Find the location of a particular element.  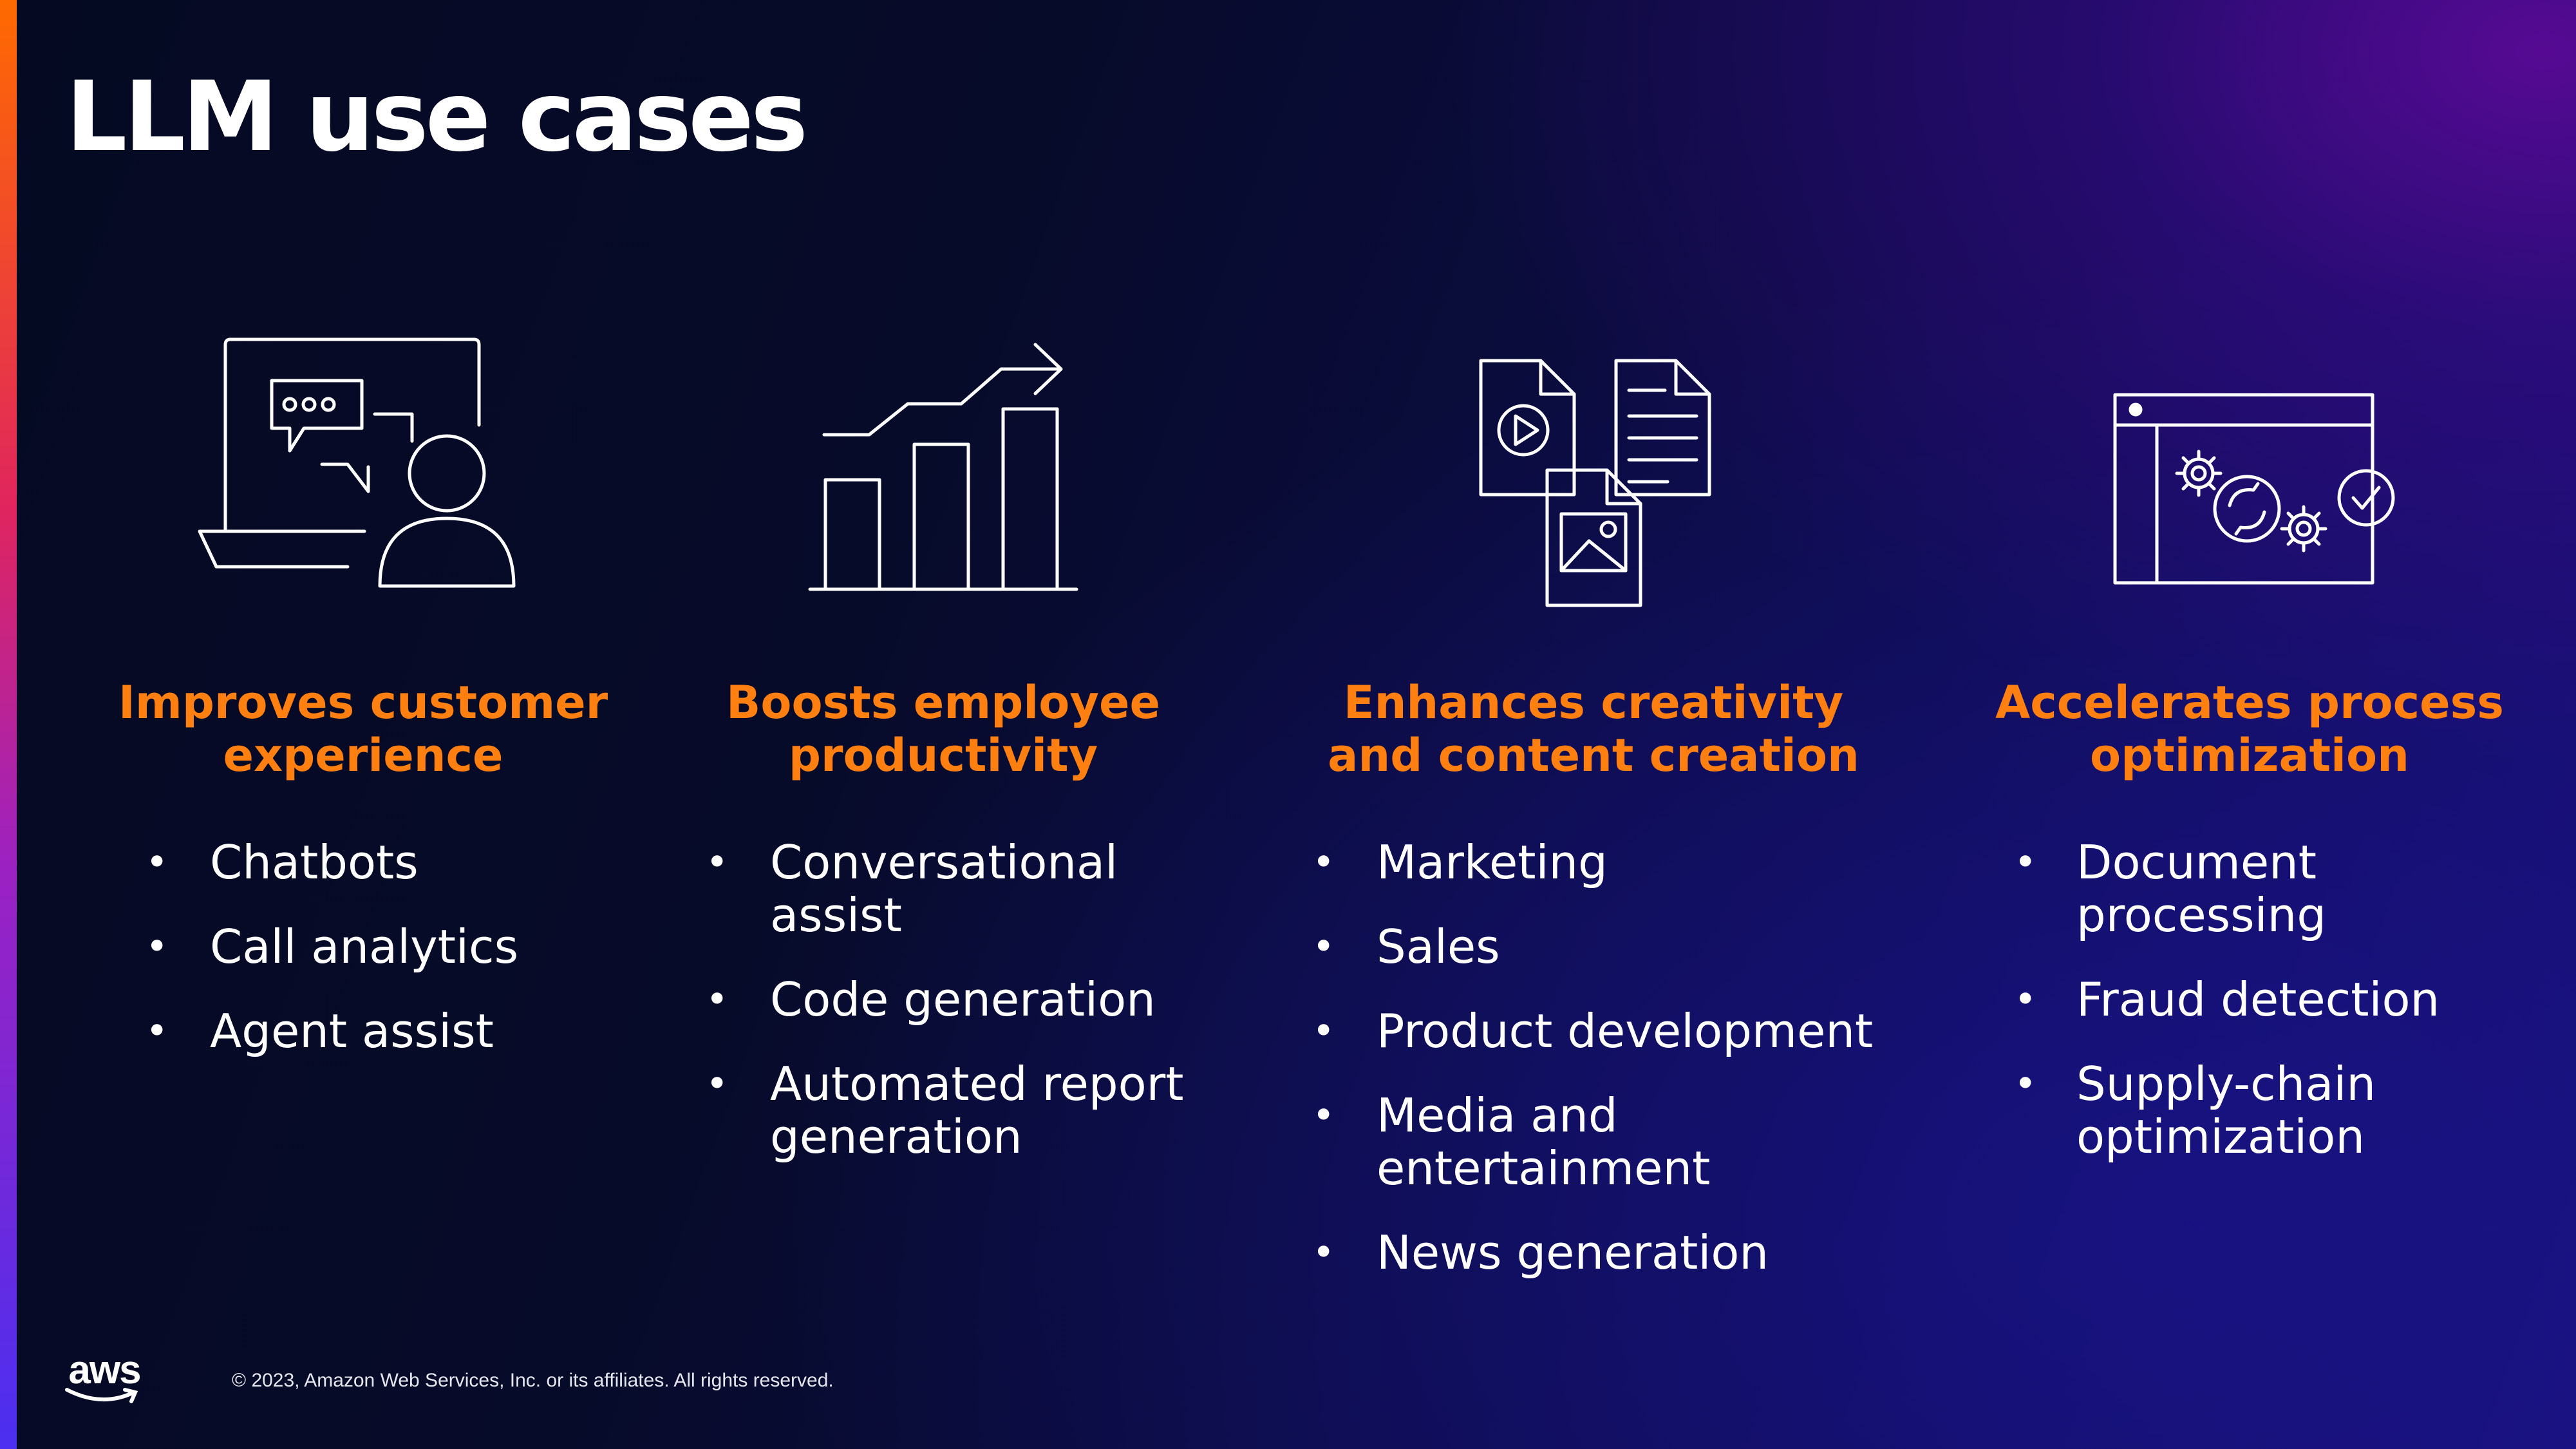

list-item: • Supply-chain optimization is located at coordinates (2195, 1110).